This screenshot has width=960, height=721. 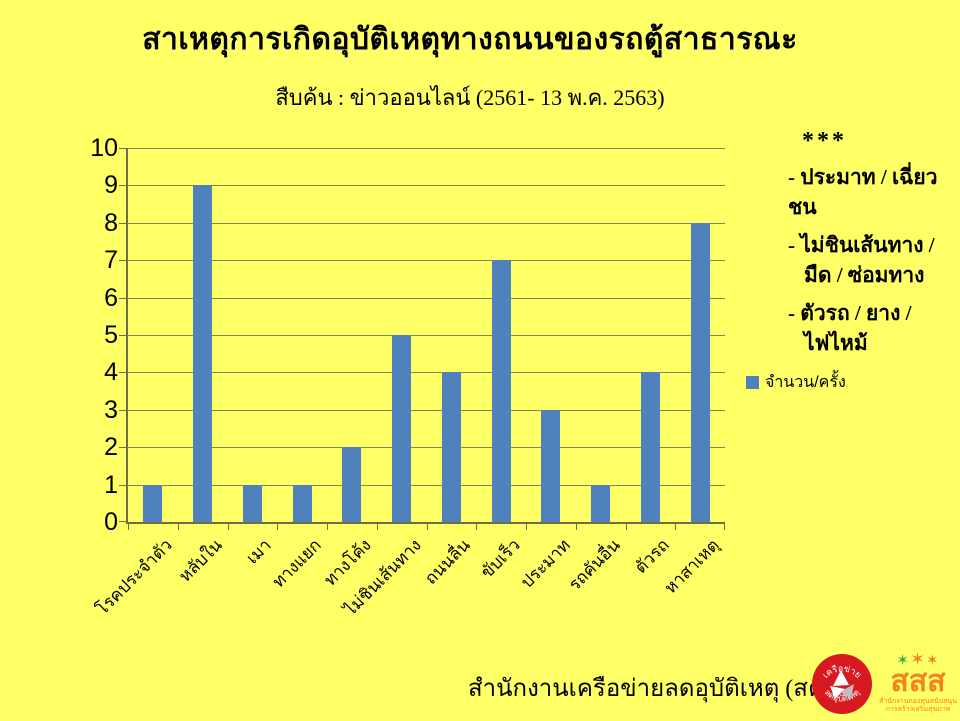 I want to click on legend: จำนวน/ครั้ง, so click(x=796, y=382).